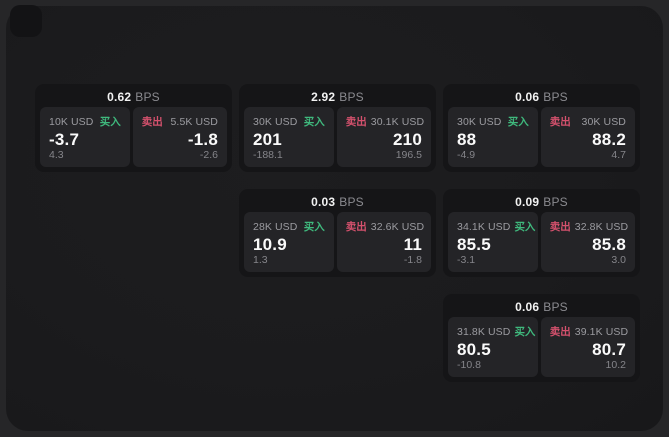 The height and width of the screenshot is (437, 669). I want to click on buy-sell-tiles: 30K USD 买入 88 -4.9 卖出 30K USD 88.2 4.7, so click(541, 137).